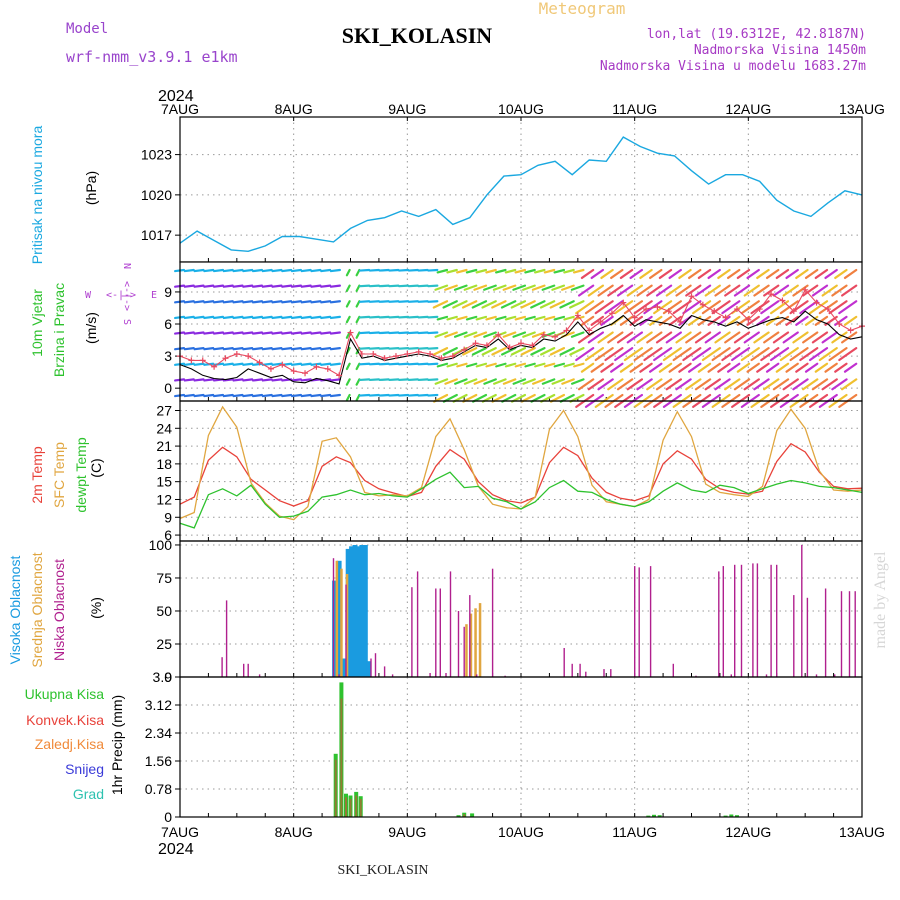 The image size is (900, 900). I want to click on bottom-day-label: 7AUG, so click(180, 832).